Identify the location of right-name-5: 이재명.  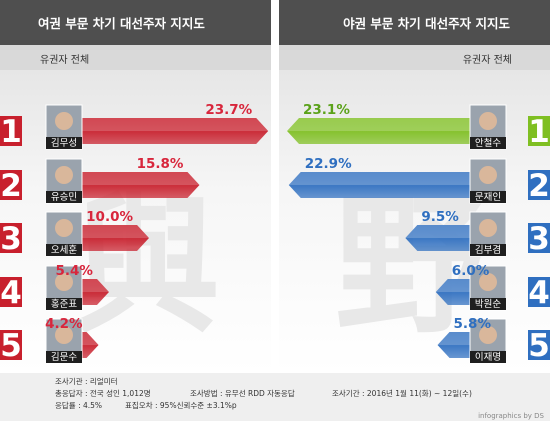
(488, 357).